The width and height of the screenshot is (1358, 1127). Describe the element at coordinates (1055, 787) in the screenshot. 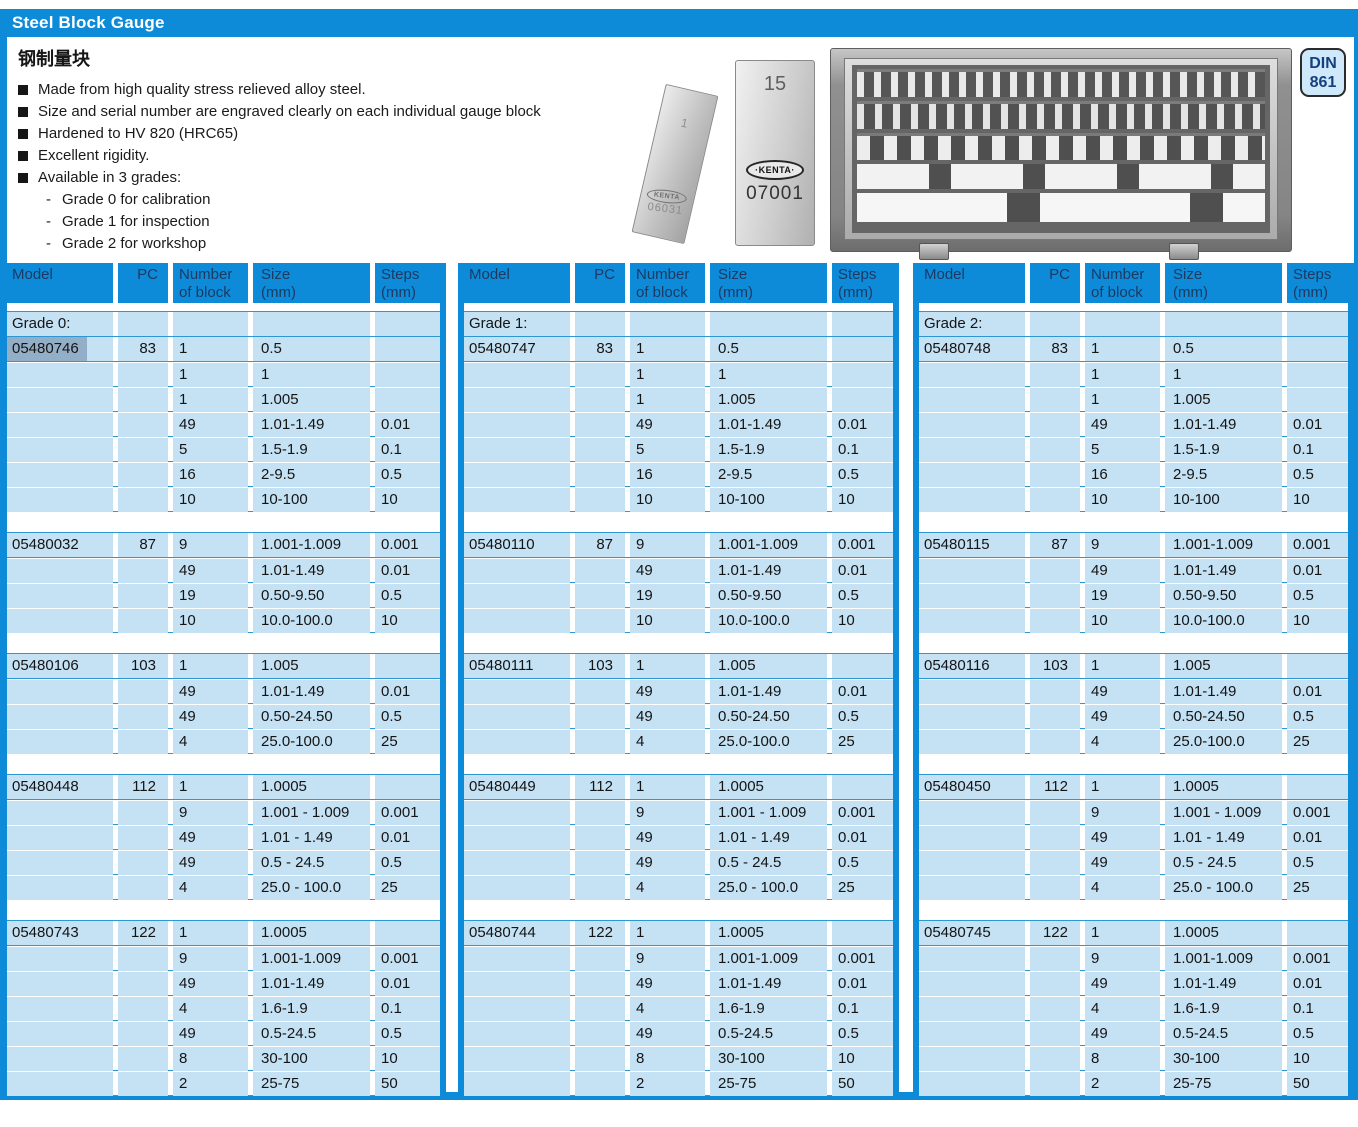

I see `pc-cell: 112` at that location.